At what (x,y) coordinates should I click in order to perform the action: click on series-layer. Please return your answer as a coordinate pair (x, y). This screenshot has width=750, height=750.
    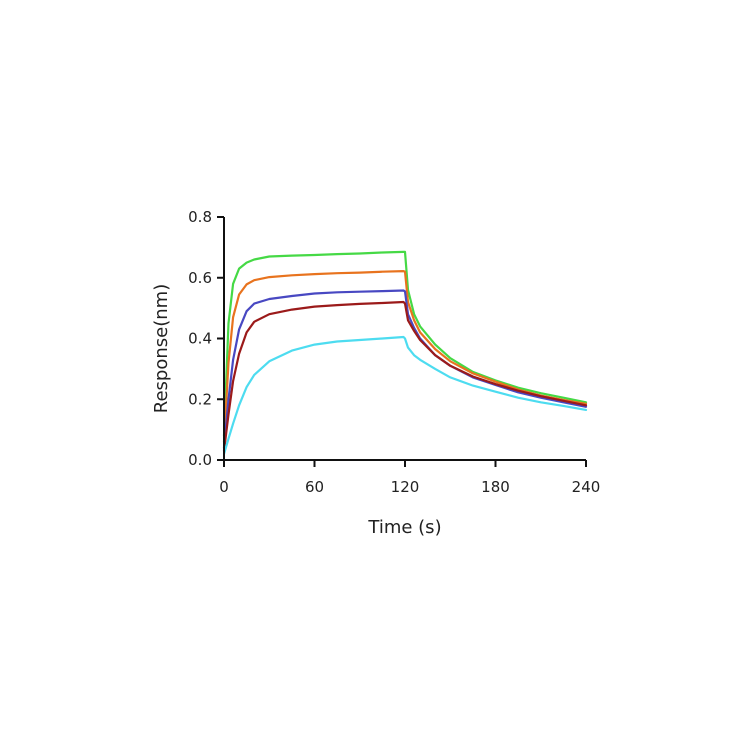
    Looking at the image, I should click on (405, 352).